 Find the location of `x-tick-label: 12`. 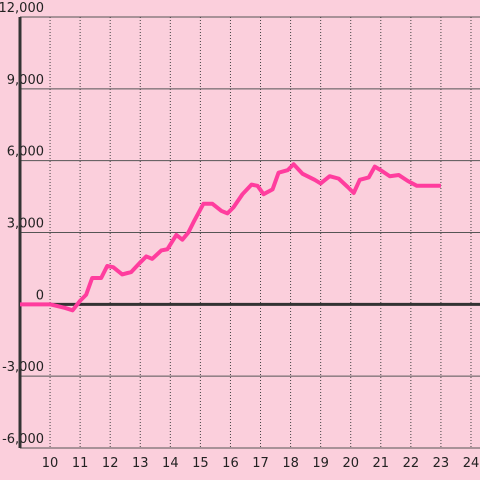

x-tick-label: 12 is located at coordinates (110, 463).